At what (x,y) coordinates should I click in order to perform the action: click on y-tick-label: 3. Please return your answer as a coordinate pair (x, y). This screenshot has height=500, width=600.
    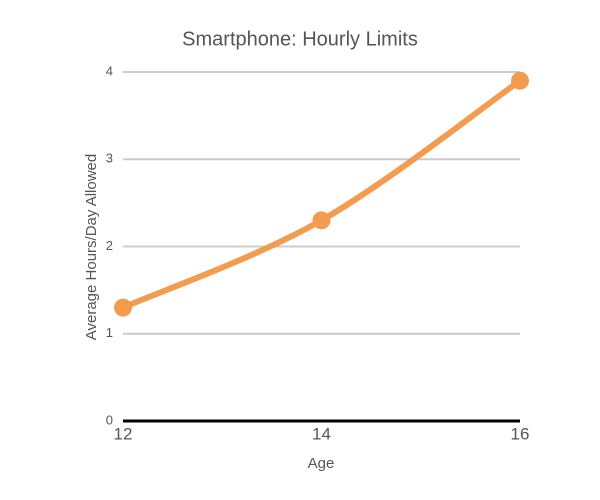
    Looking at the image, I should click on (109, 158).